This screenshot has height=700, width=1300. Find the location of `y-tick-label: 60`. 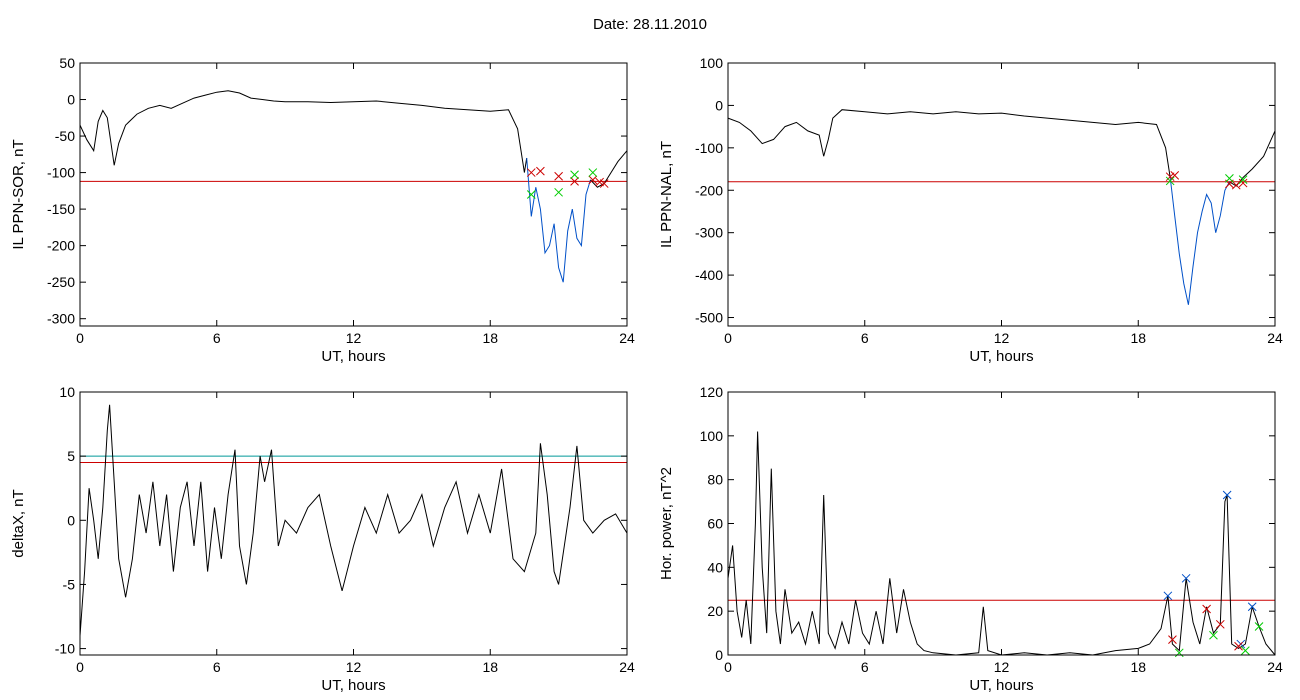

y-tick-label: 60 is located at coordinates (715, 524).